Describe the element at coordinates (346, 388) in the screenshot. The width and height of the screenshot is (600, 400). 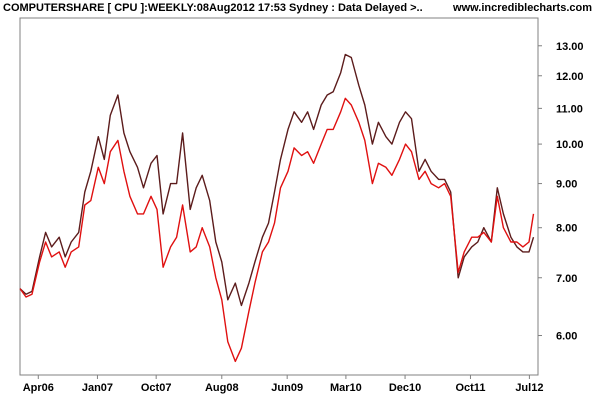
I see `x-tick-label: Mar10` at that location.